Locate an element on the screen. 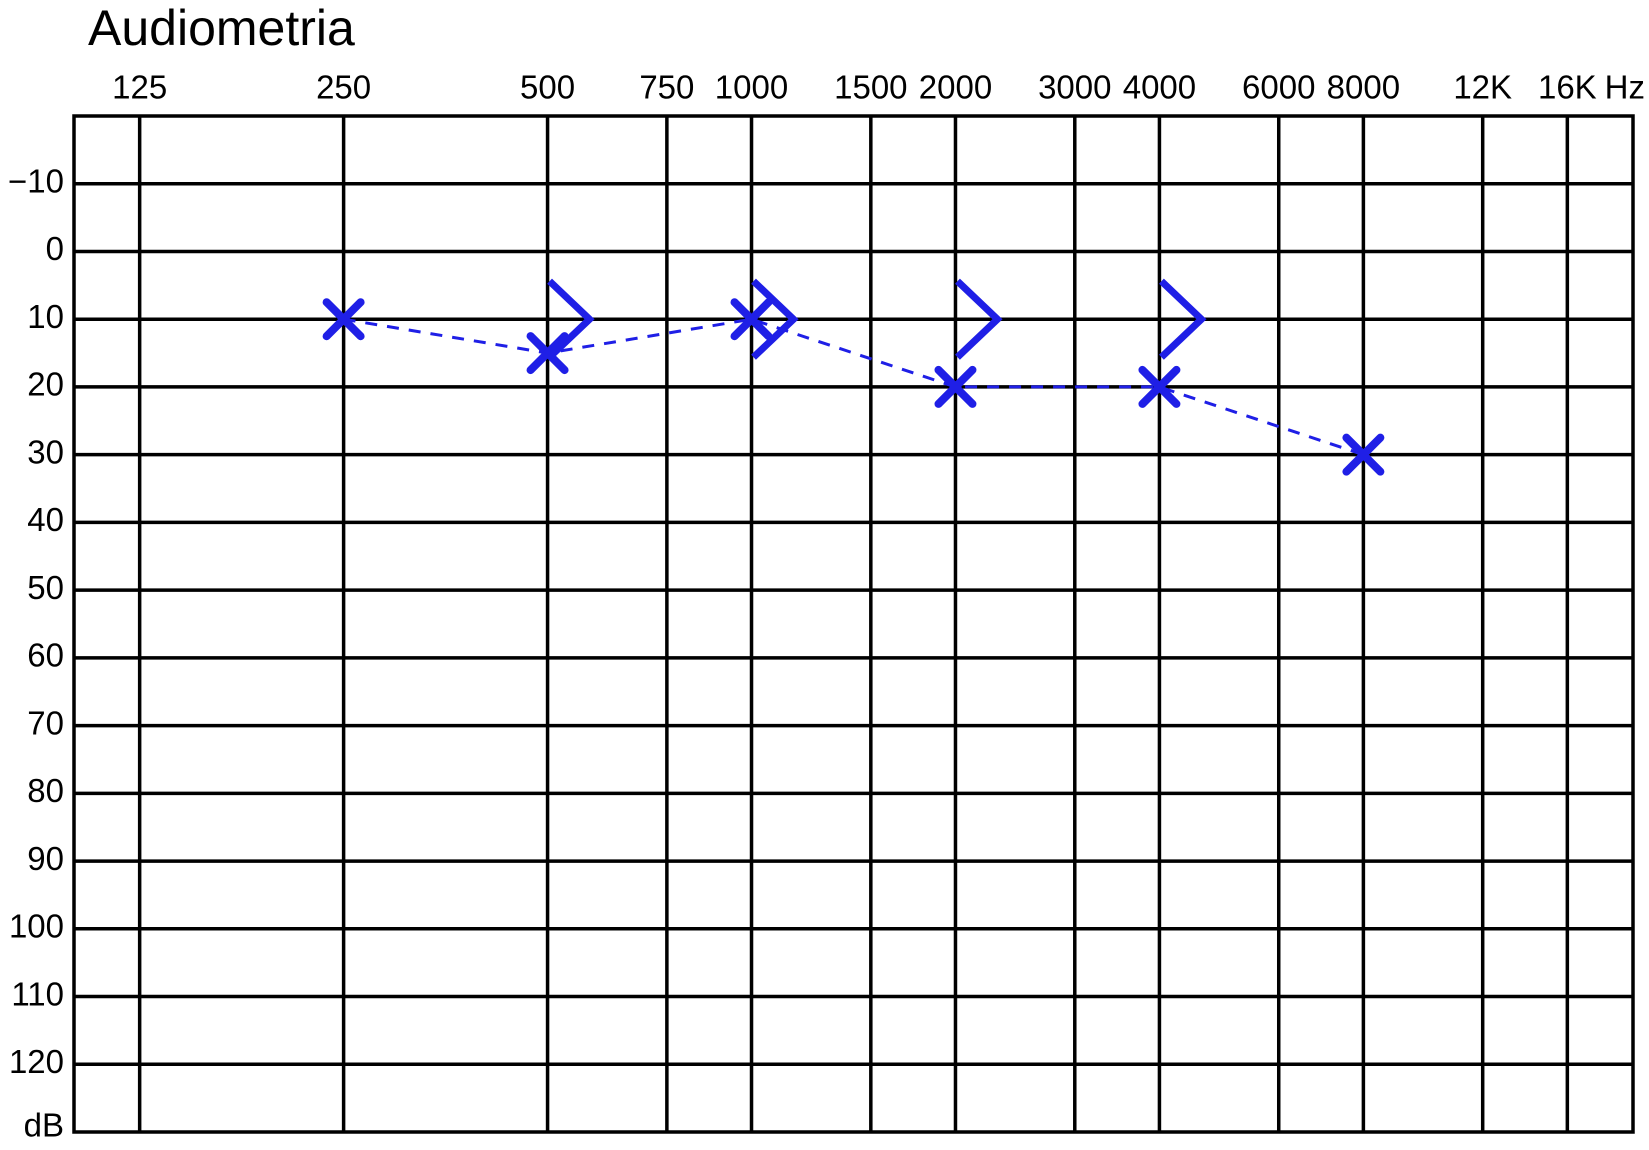 Image resolution: width=1649 pixels, height=1150 pixels. series-line is located at coordinates (853, 387).